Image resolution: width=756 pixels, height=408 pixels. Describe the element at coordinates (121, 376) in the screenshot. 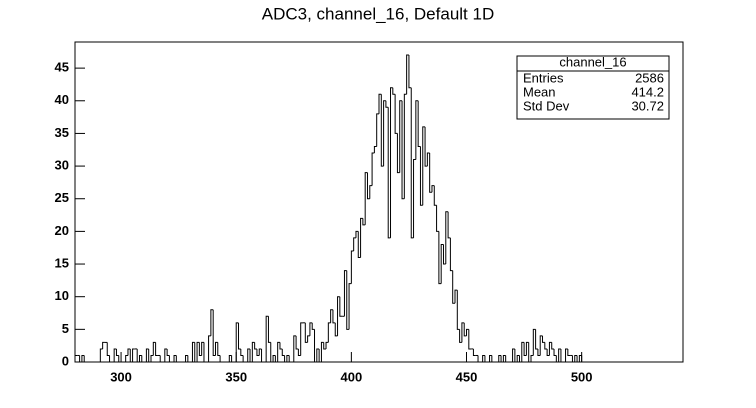

I see `x-tick-label: 300` at that location.